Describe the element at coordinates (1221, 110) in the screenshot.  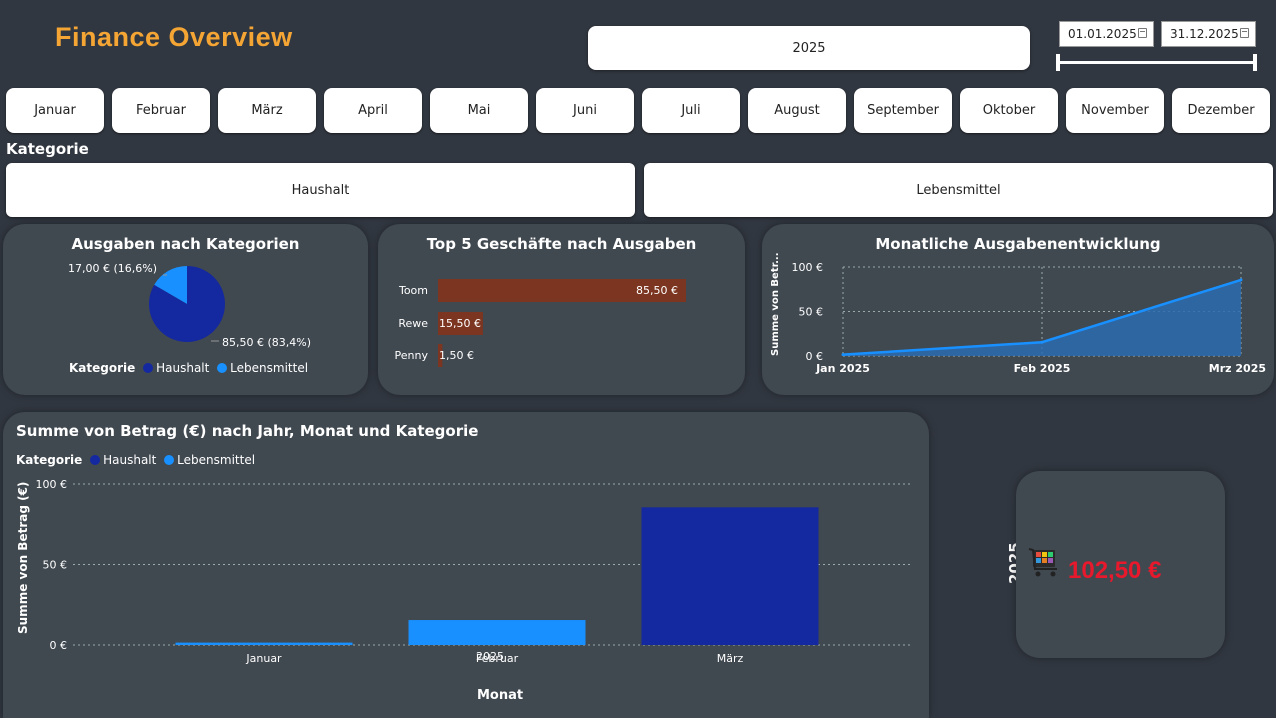
I see `month-button-dezember: Dezember` at that location.